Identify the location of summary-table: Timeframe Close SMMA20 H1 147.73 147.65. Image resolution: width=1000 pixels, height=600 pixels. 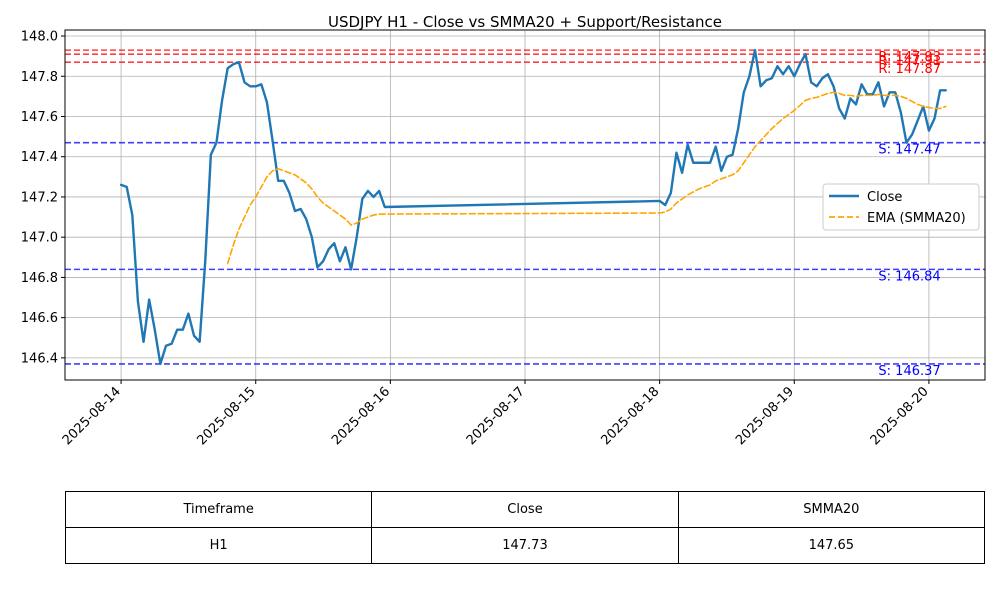
(525, 527).